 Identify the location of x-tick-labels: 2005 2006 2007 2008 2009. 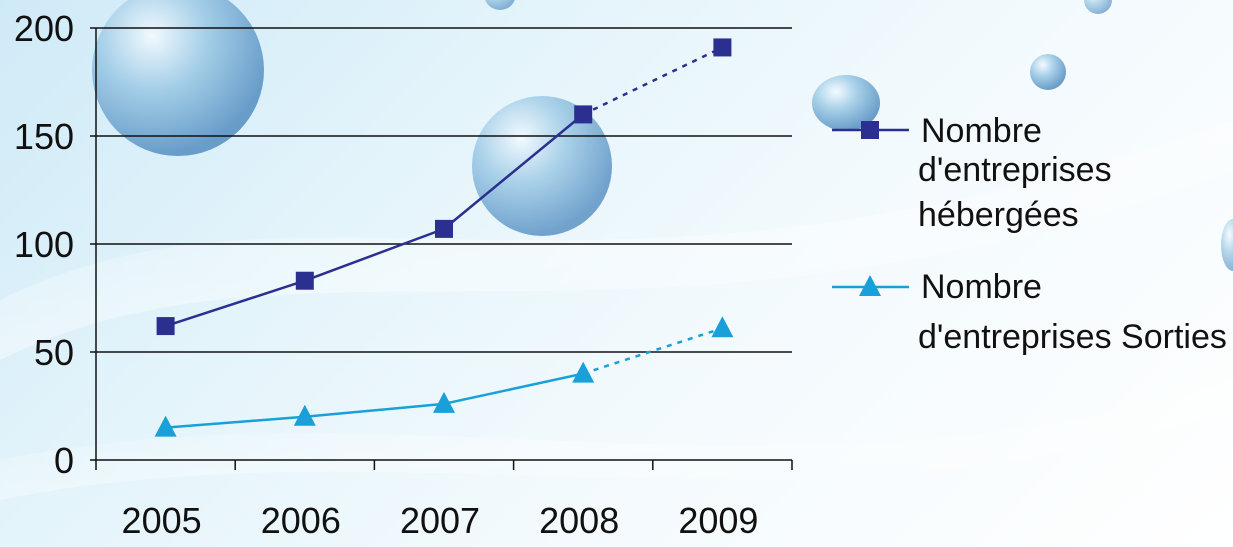
(440, 520).